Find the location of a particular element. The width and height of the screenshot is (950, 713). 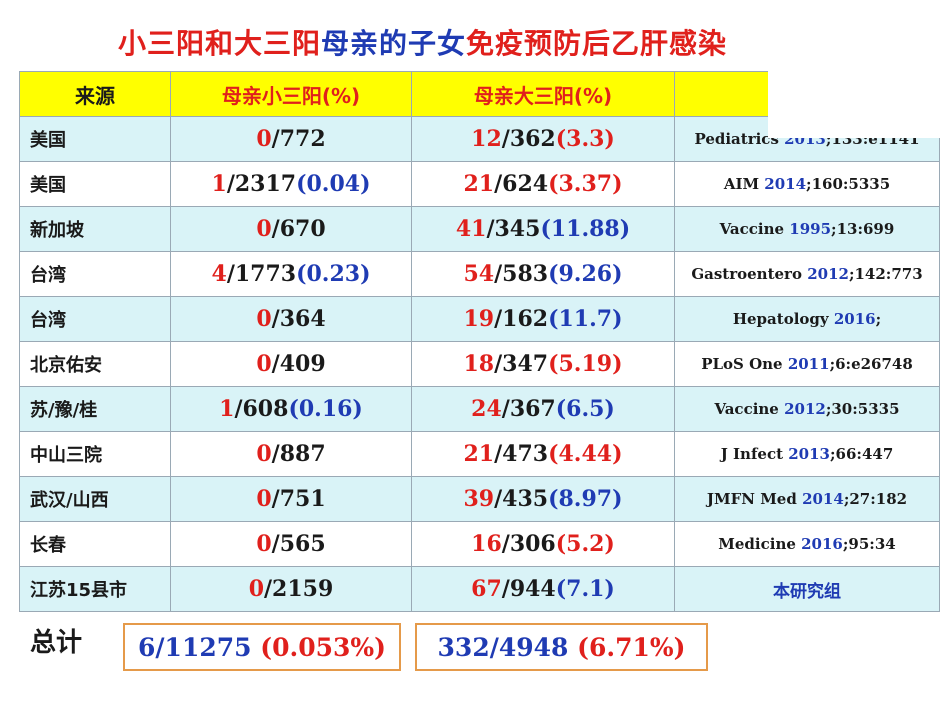

big-total-count: /347 is located at coordinates (521, 364).